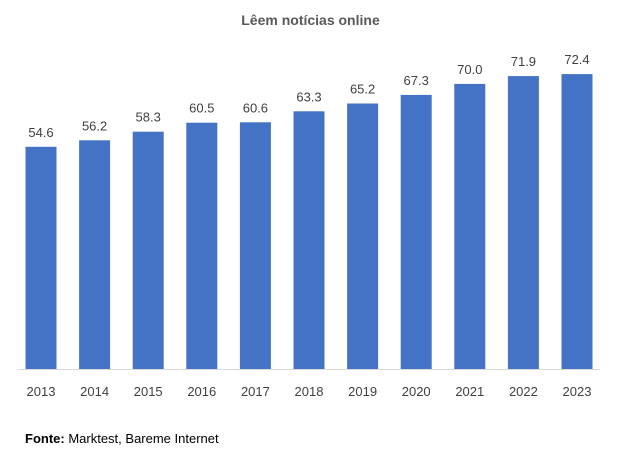  What do you see at coordinates (148, 250) in the screenshot?
I see `bar-2015` at bounding box center [148, 250].